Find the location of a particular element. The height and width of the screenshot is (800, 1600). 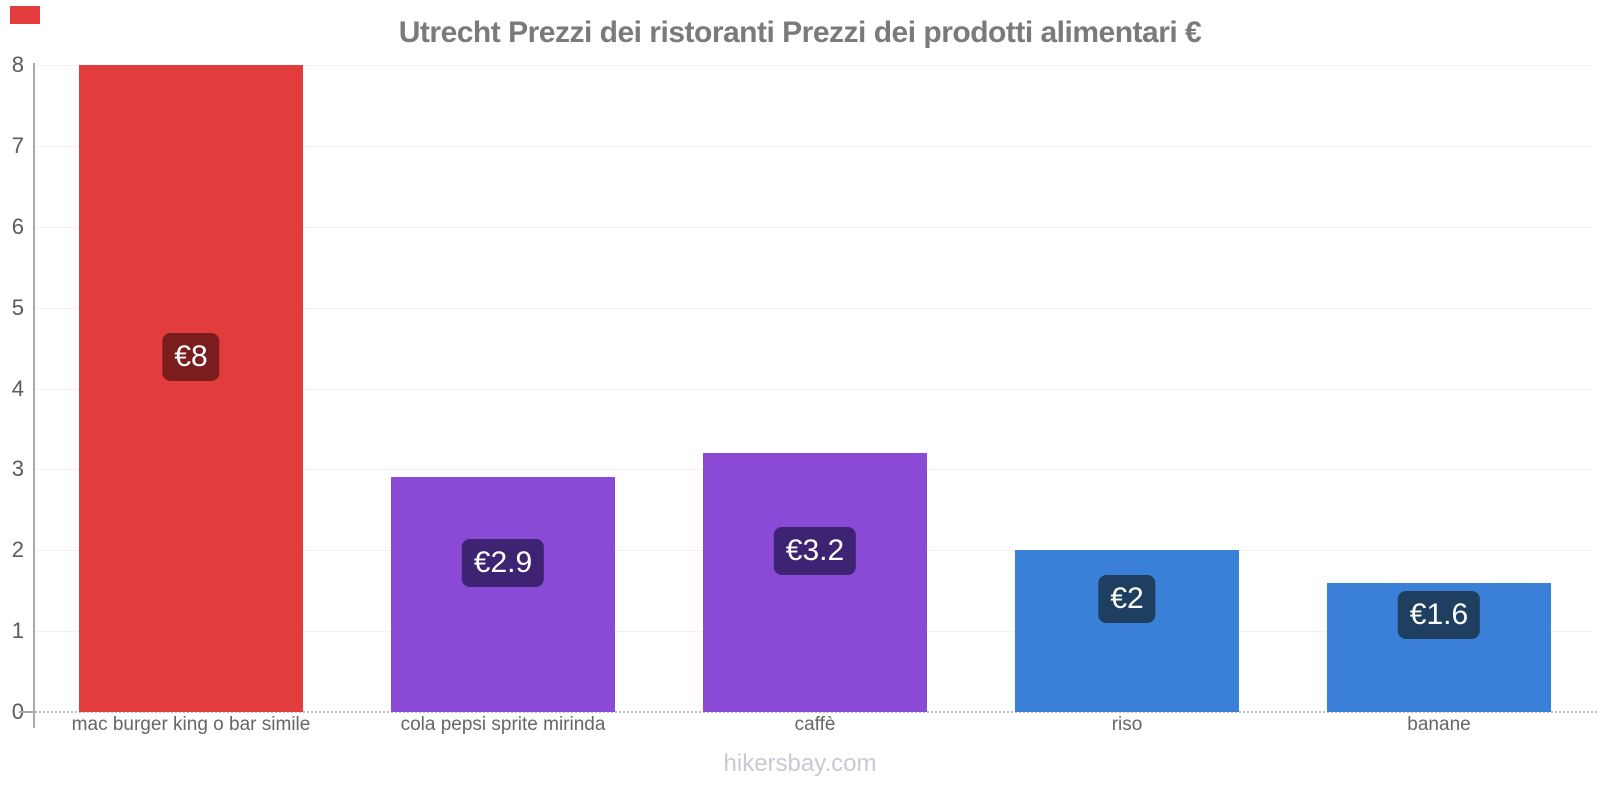

value-badge: €2.9 is located at coordinates (503, 562).